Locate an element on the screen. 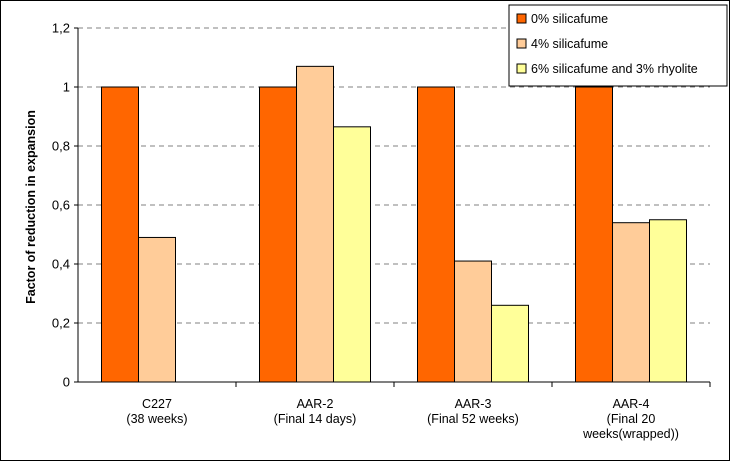  y-axis-label: Factor of reduction in expansion is located at coordinates (31, 207).